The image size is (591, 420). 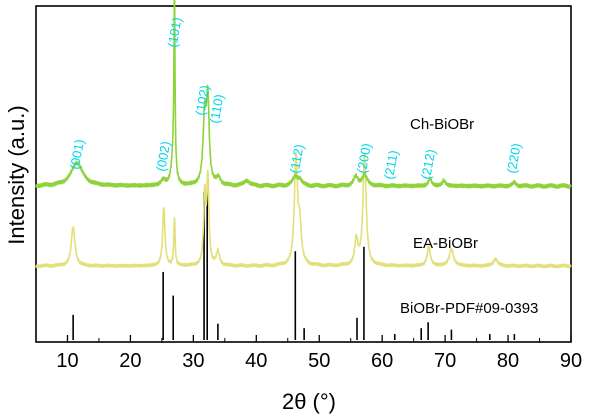 I want to click on peak-index-label: (002), so click(x=163, y=156).